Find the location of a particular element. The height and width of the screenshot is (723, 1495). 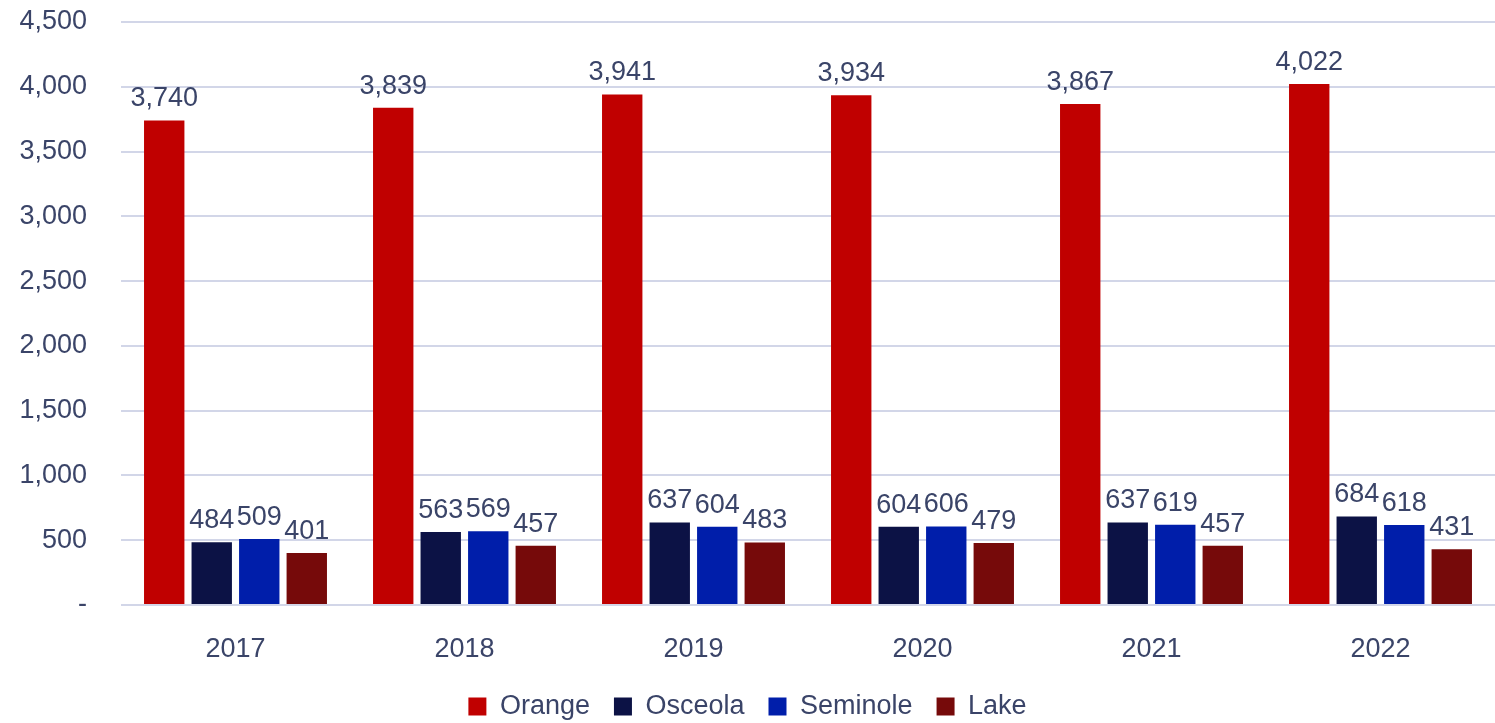

data-label: 4,022 is located at coordinates (1309, 60).